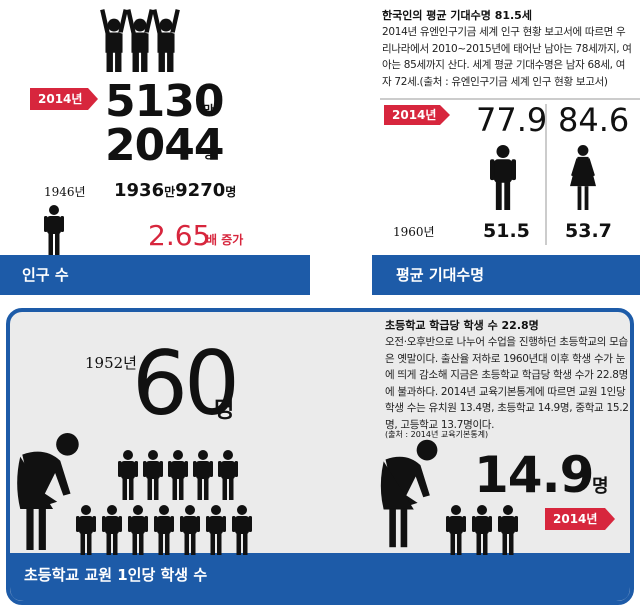  Describe the element at coordinates (45, 275) in the screenshot. I see `panel-label: 인구 수` at that location.